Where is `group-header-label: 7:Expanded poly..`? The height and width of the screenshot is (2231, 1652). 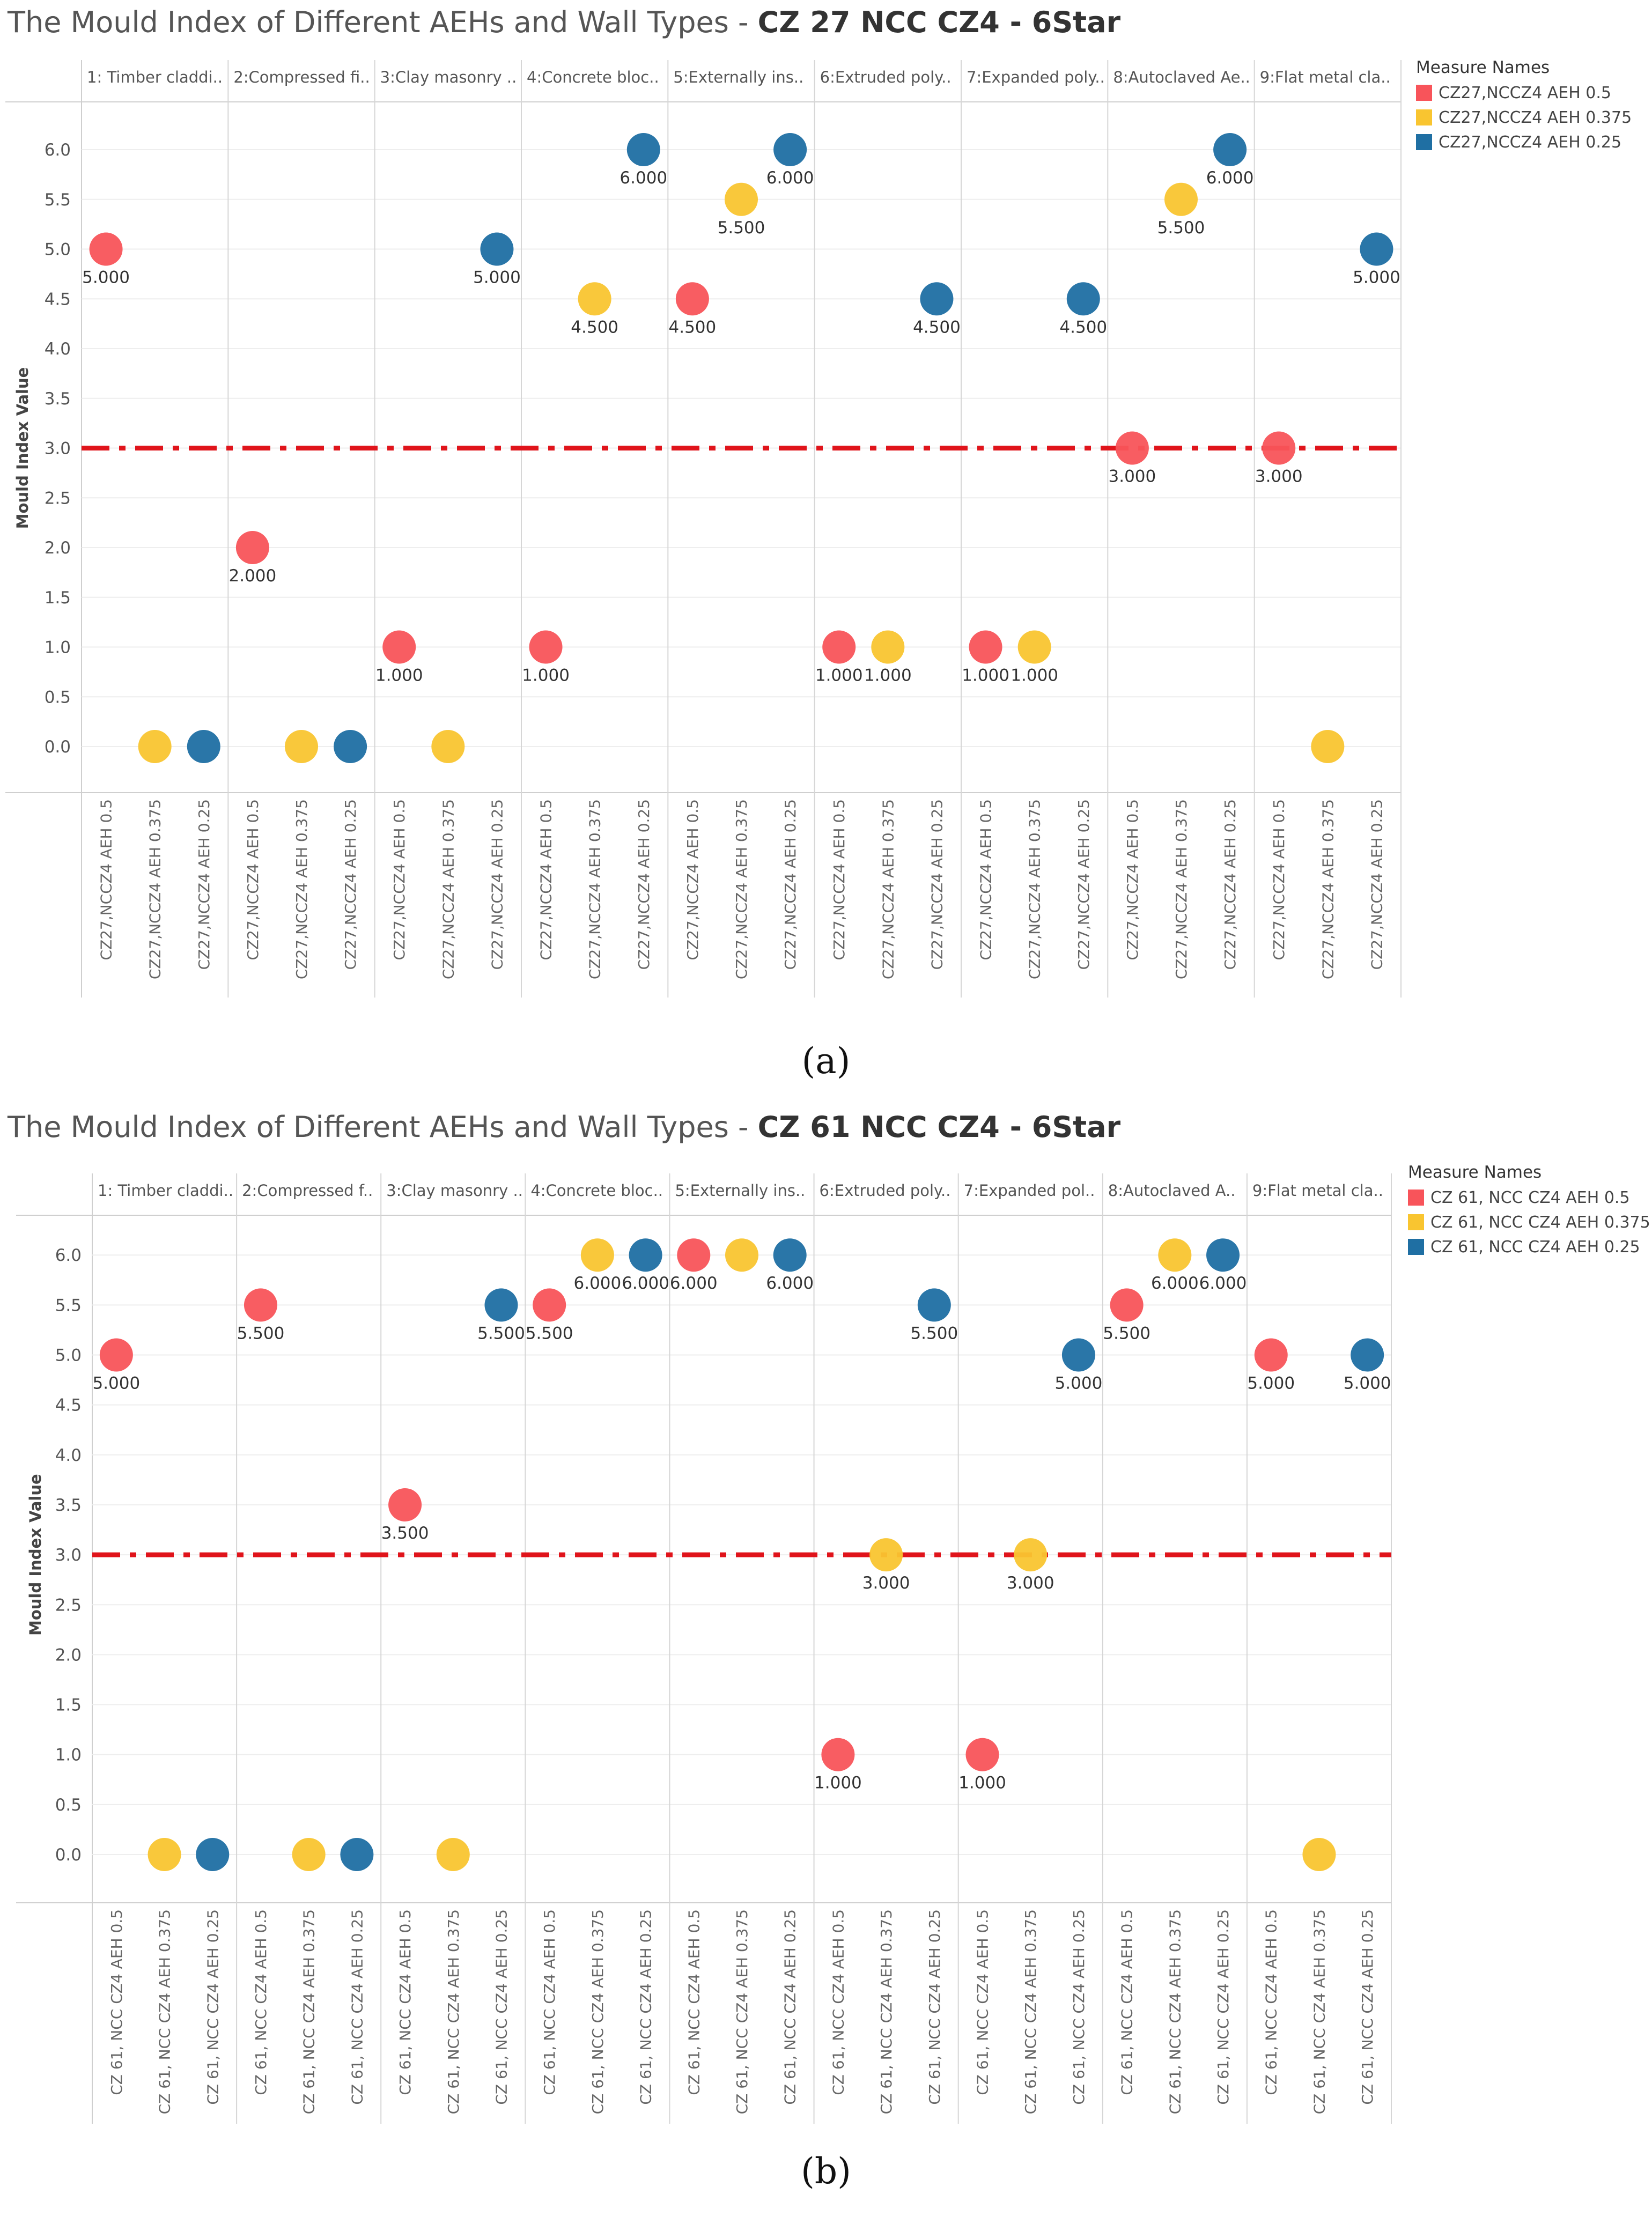
group-header-label: 7:Expanded poly.. is located at coordinates (1036, 77).